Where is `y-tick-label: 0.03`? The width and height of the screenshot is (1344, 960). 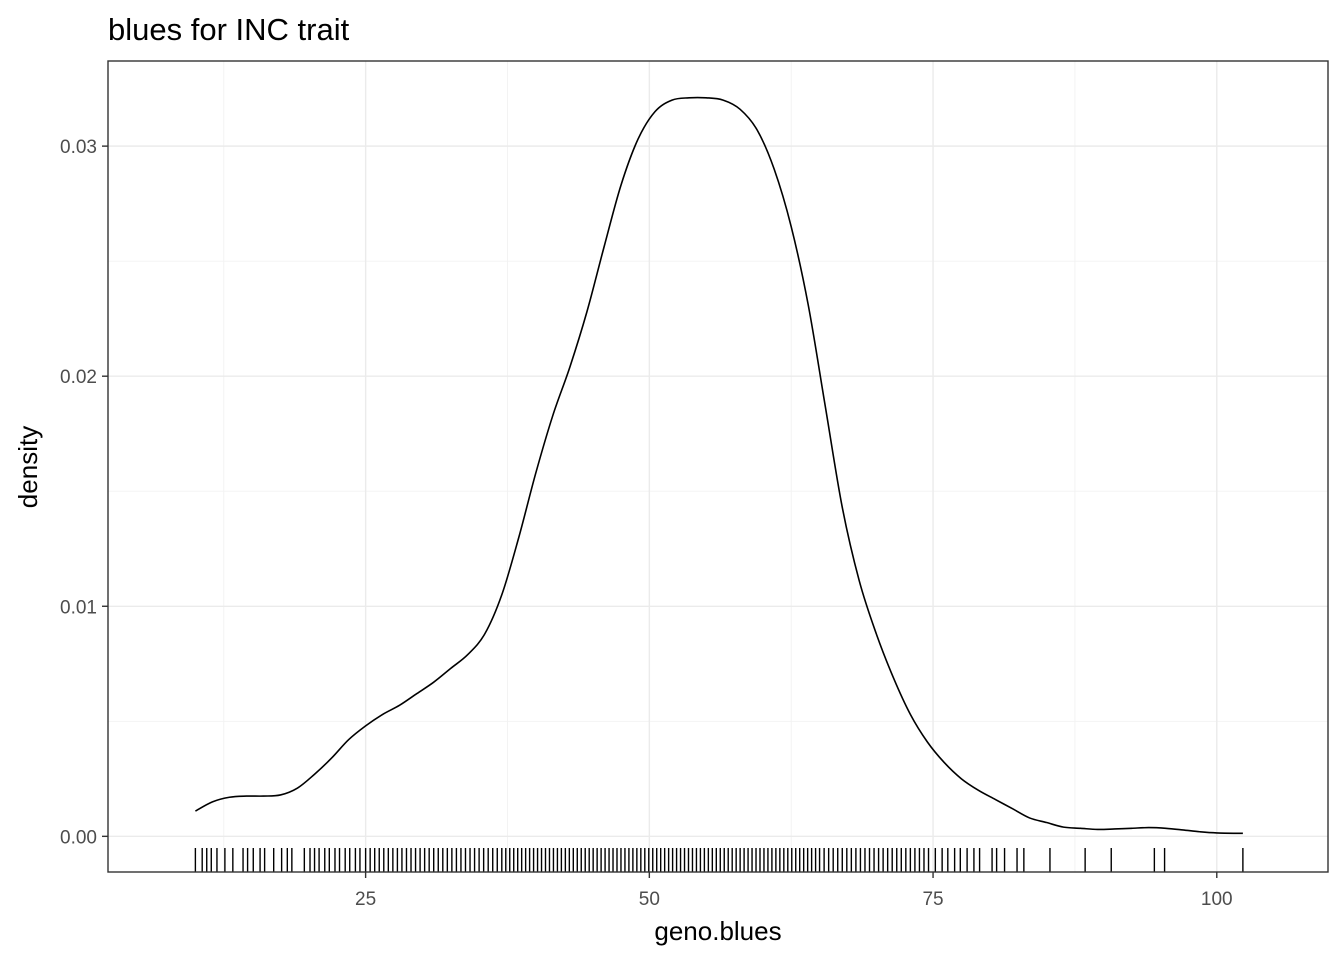
y-tick-label: 0.03 is located at coordinates (78, 147).